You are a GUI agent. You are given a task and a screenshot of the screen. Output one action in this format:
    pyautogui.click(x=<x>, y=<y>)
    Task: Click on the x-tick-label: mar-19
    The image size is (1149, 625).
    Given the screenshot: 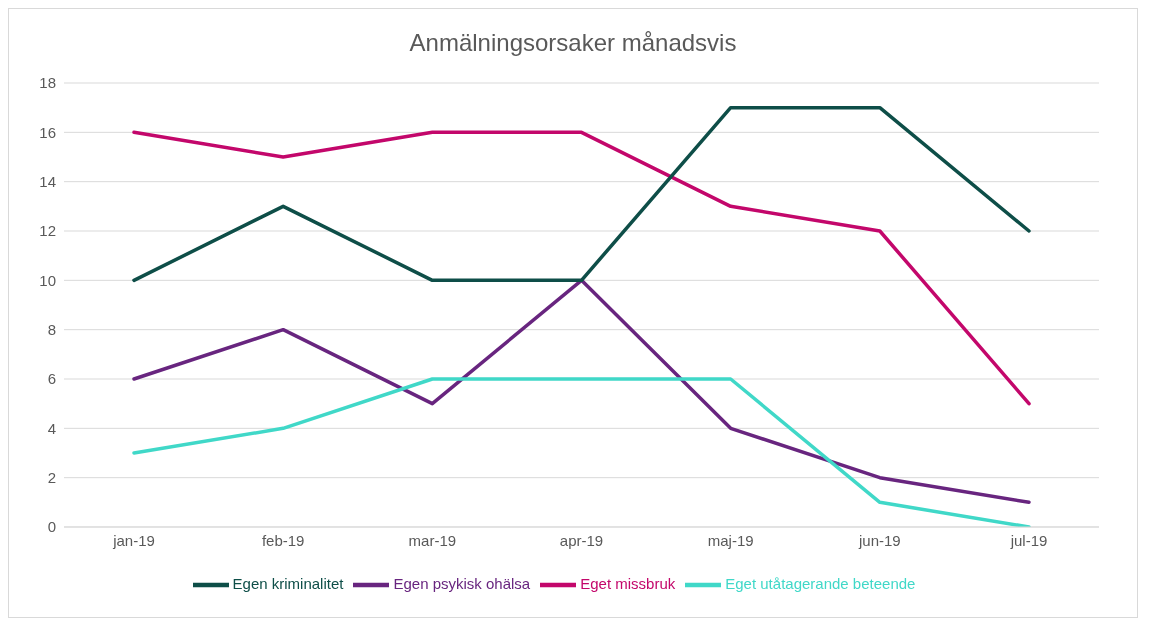 What is the action you would take?
    pyautogui.click(x=432, y=540)
    